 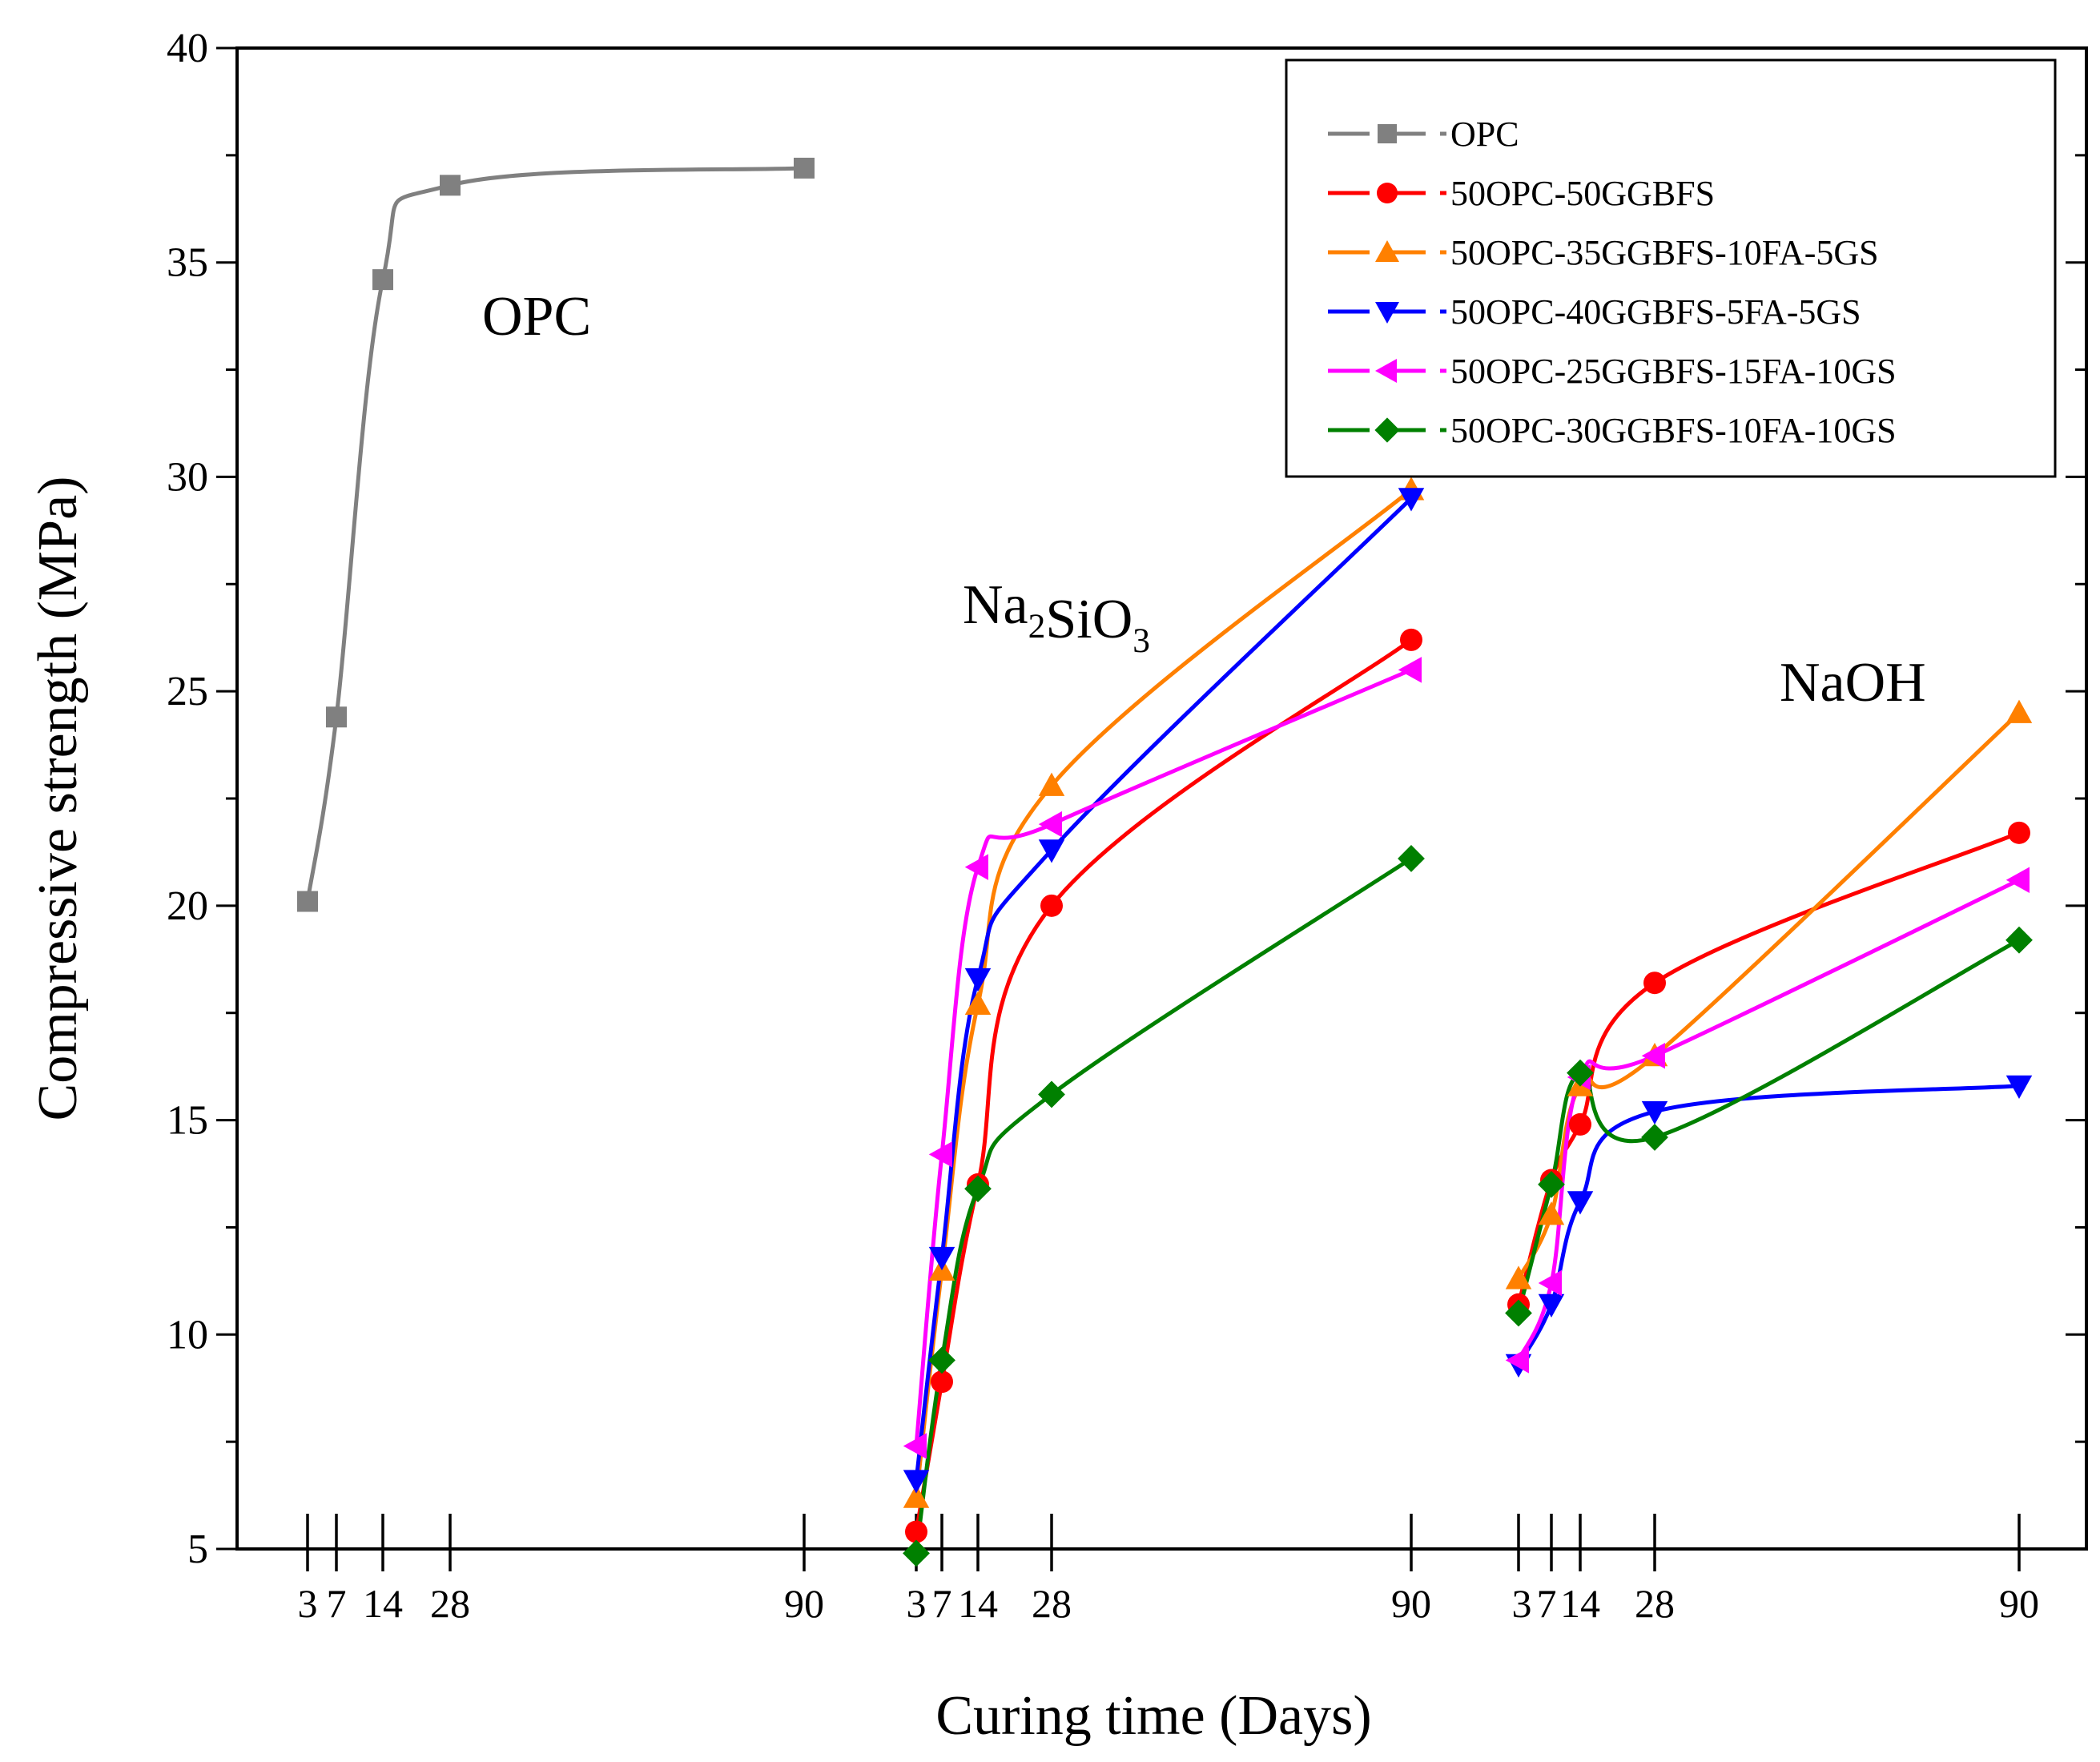 What do you see at coordinates (187, 906) in the screenshot?
I see `y-tick-label: 20` at bounding box center [187, 906].